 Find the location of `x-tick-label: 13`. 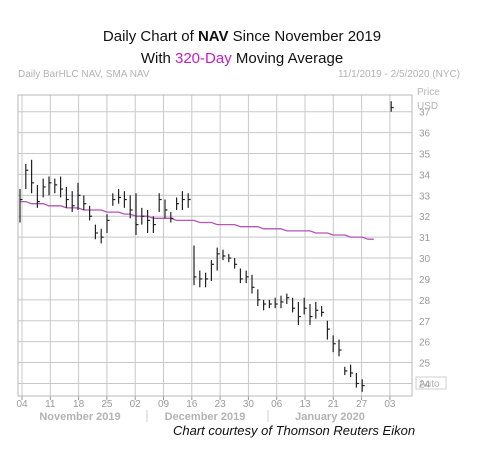

x-tick-label: 13 is located at coordinates (305, 404).